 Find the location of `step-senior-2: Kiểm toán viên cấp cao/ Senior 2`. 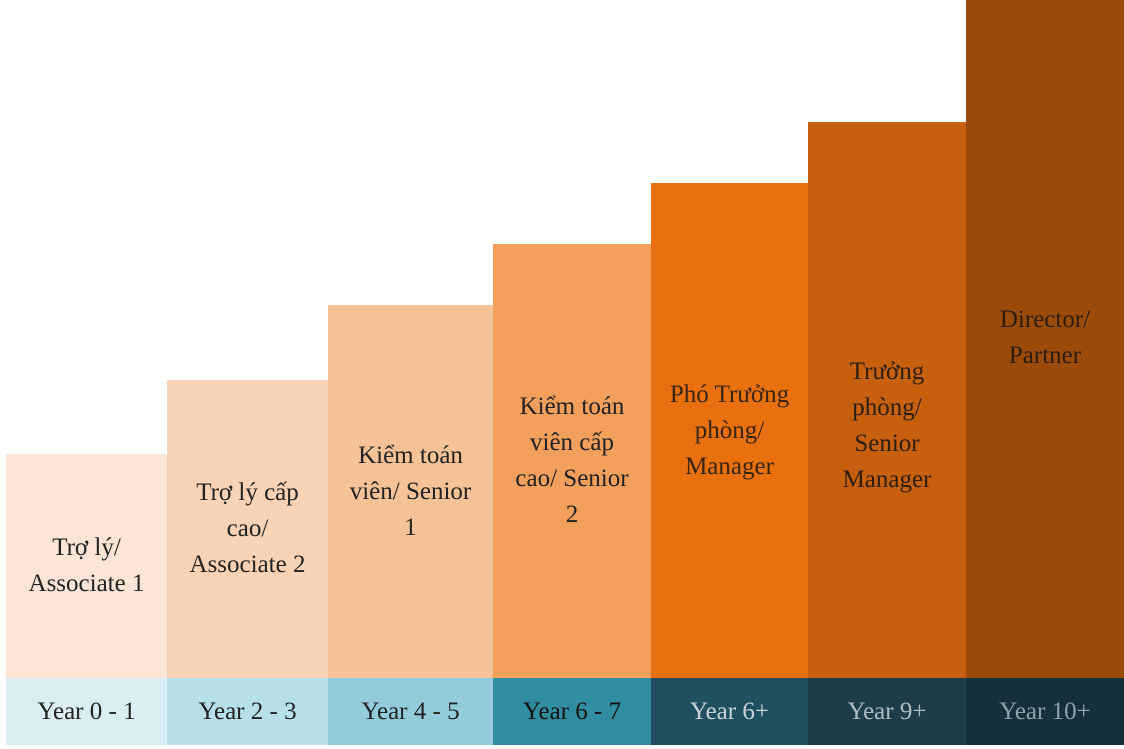

step-senior-2: Kiểm toán viên cấp cao/ Senior 2 is located at coordinates (572, 461).